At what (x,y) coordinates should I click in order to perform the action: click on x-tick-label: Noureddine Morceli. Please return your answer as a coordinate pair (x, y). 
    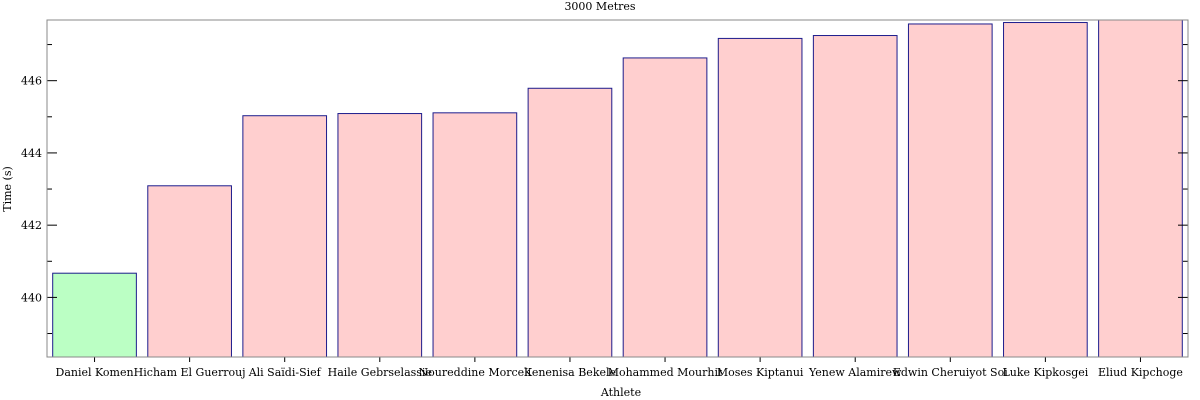
    Looking at the image, I should click on (475, 372).